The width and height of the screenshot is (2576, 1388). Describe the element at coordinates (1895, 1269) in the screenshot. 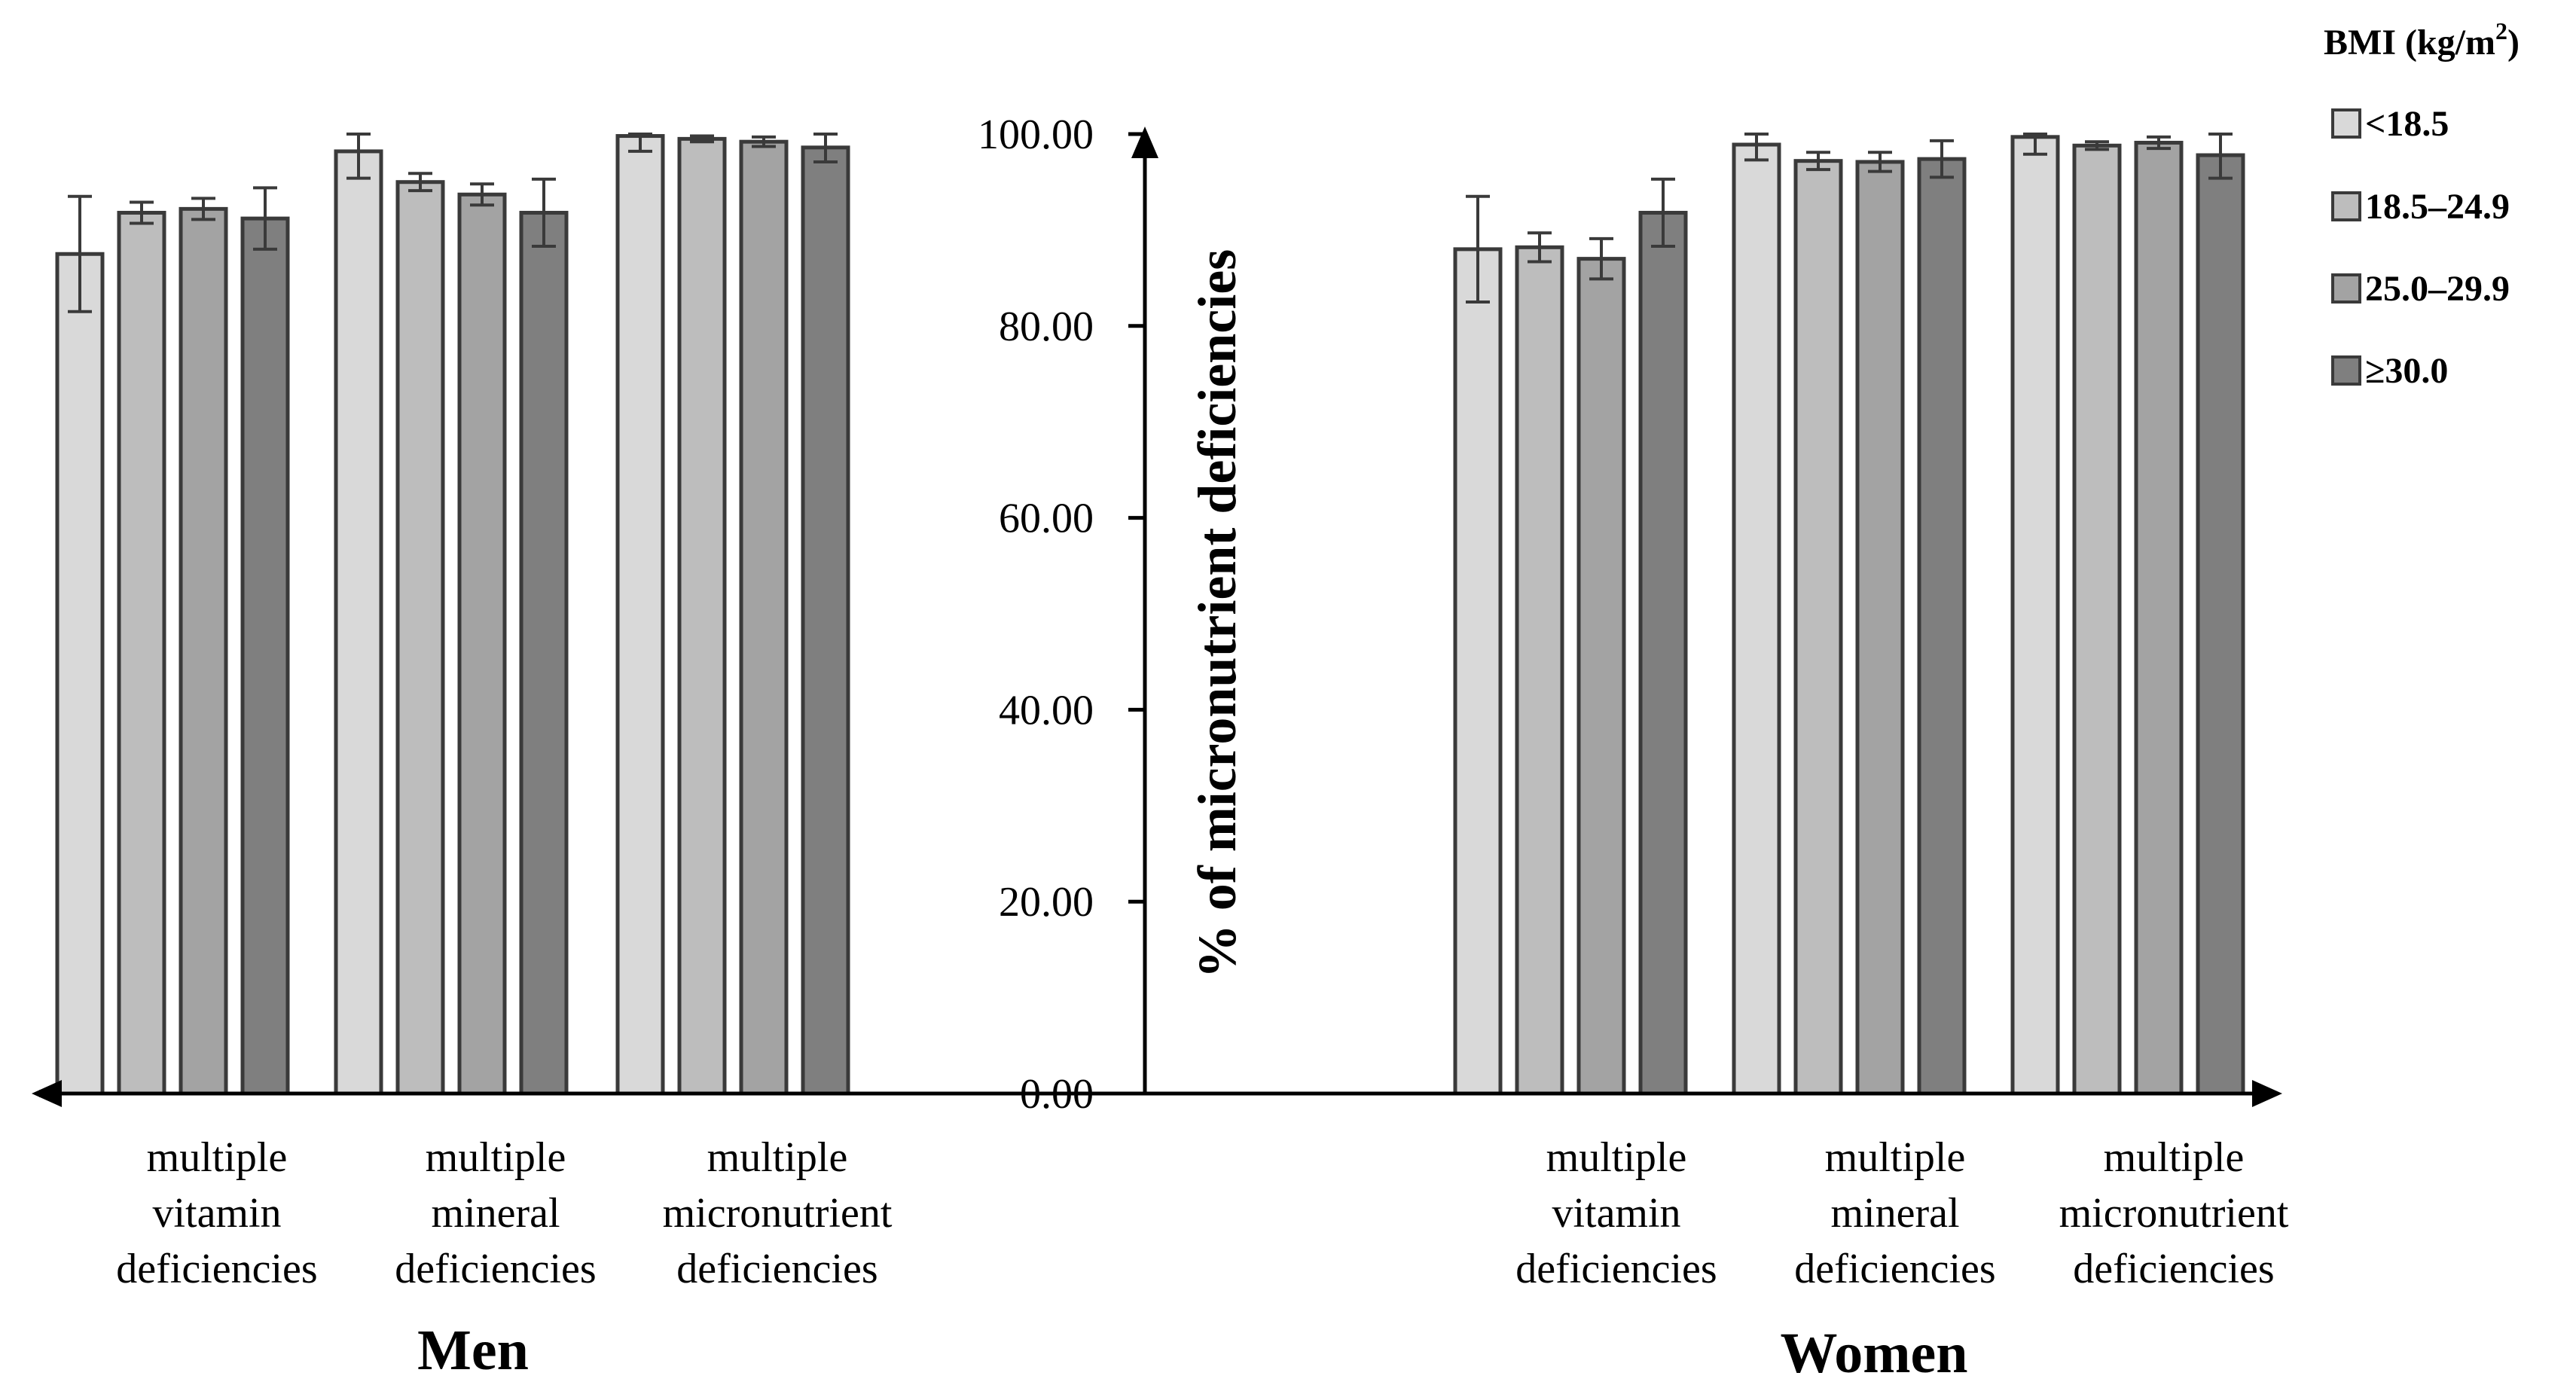

I see `category-label-women-1-2: deficiencies` at that location.